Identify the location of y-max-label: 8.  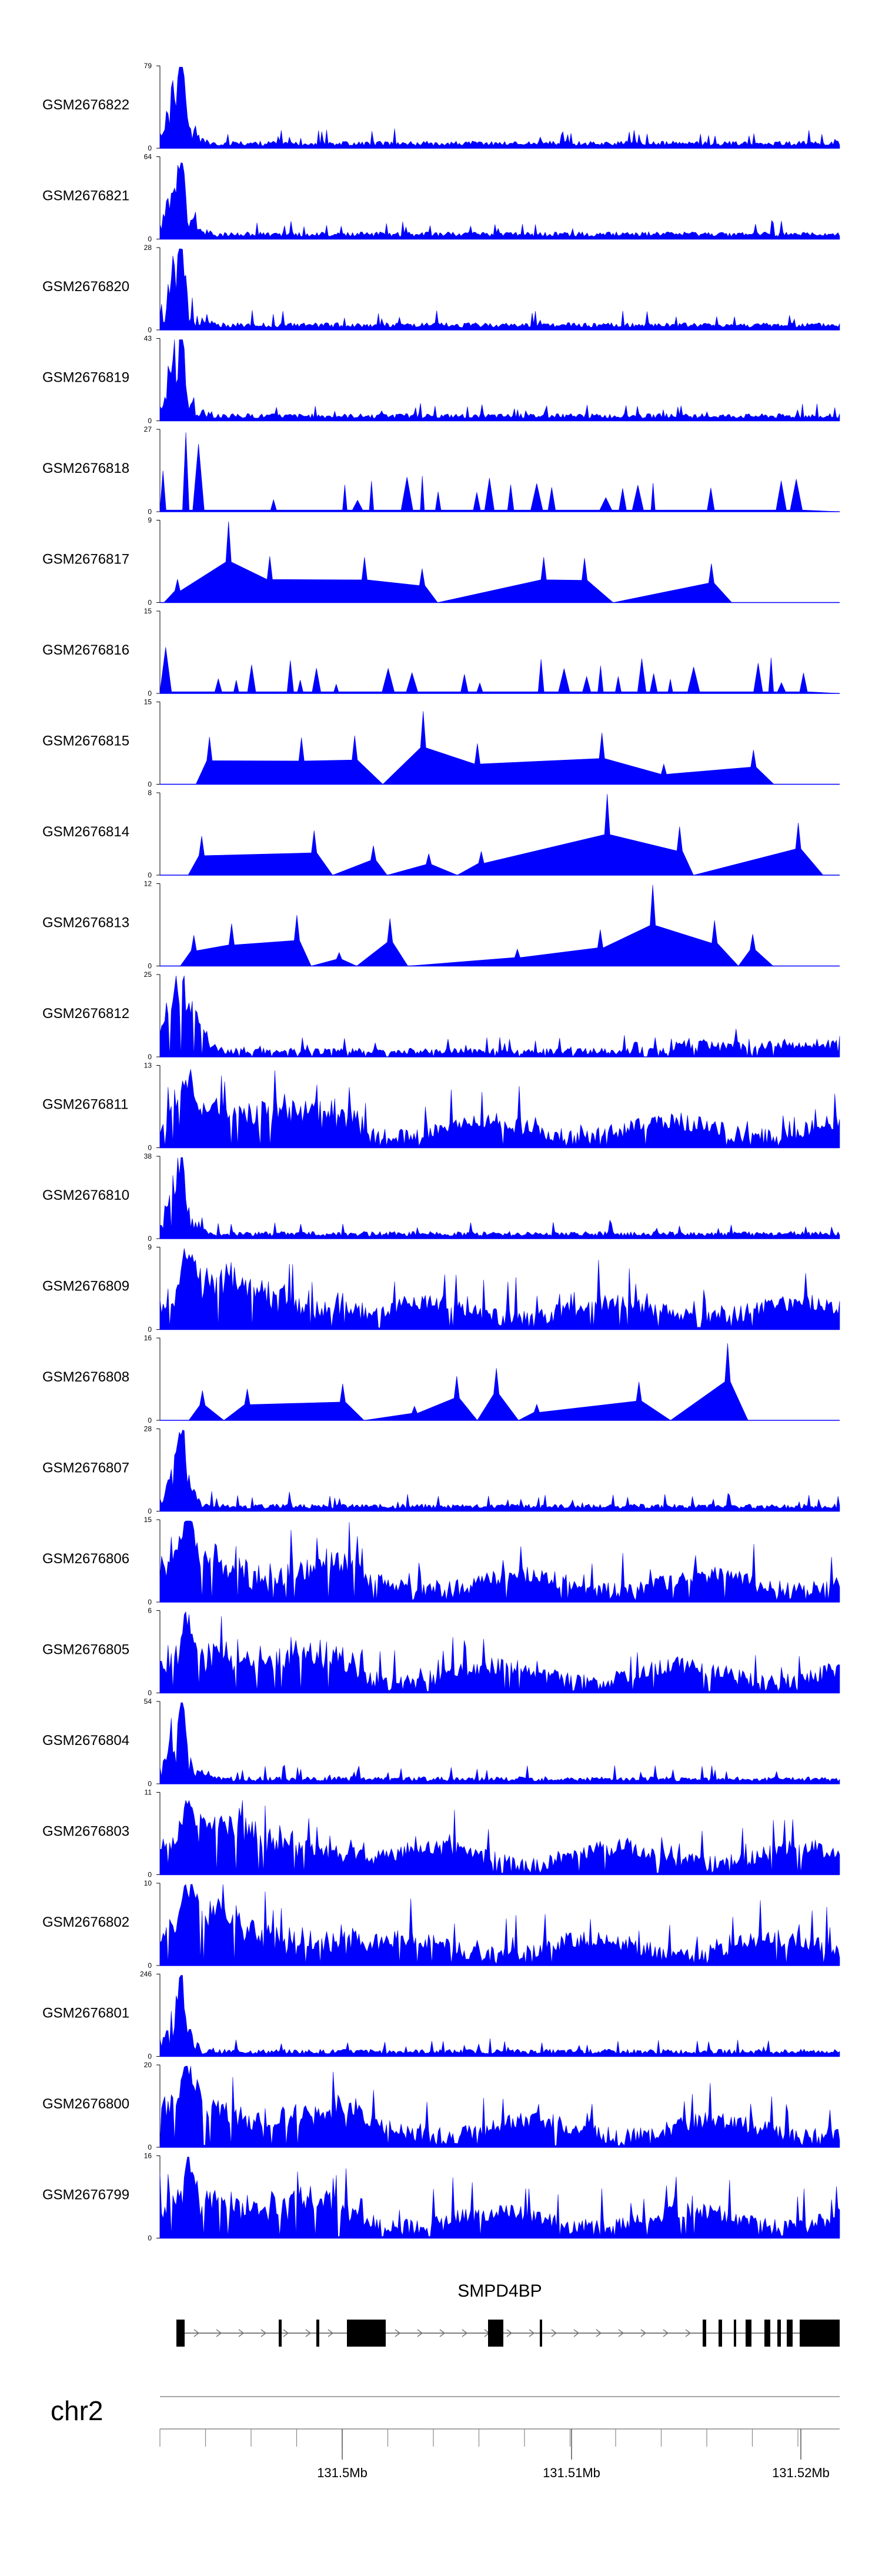
(150, 793).